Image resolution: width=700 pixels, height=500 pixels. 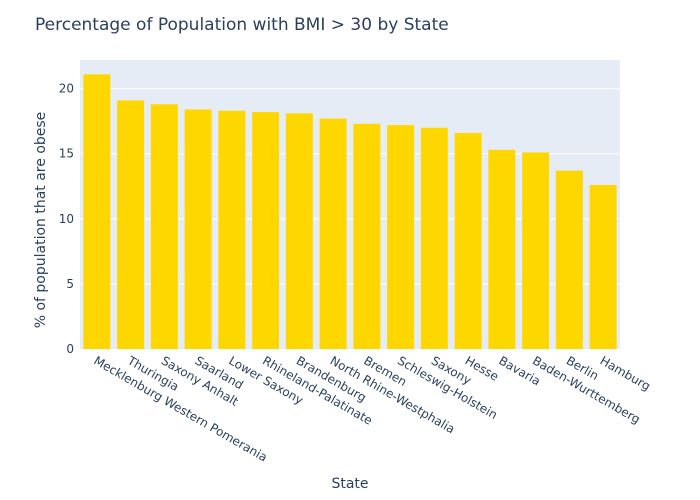 I want to click on bar-rhineland-palatinate, so click(x=266, y=230).